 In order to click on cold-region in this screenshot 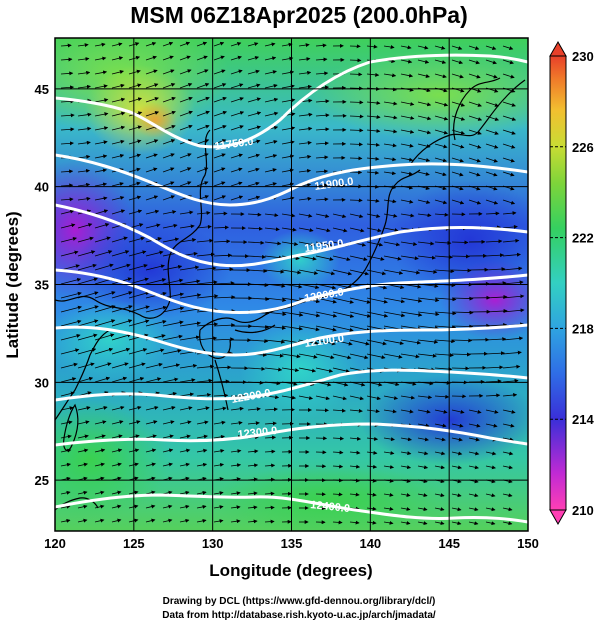, I will do `click(444, 420)`.